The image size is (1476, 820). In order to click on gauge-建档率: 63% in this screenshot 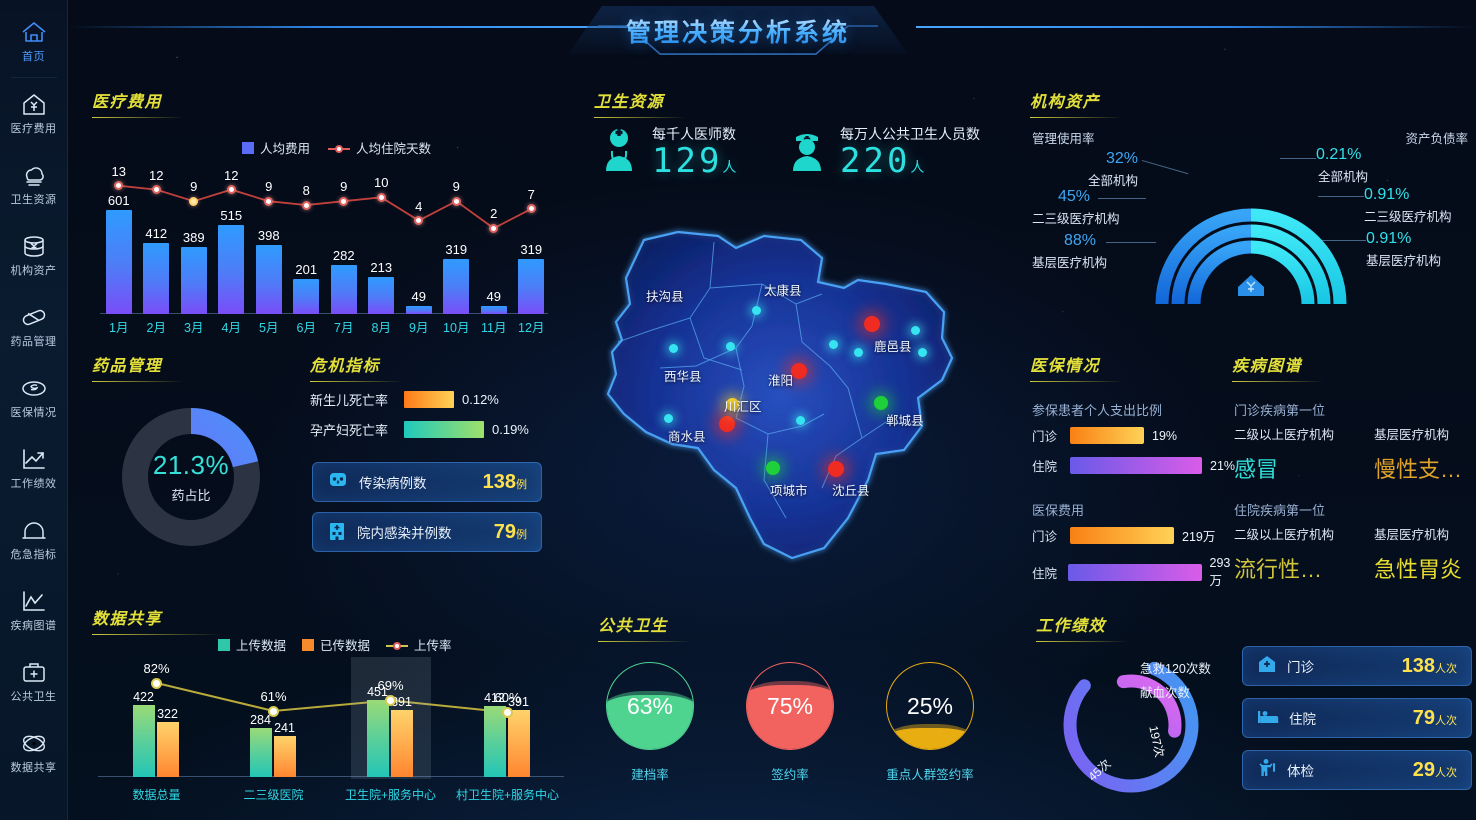, I will do `click(650, 706)`.